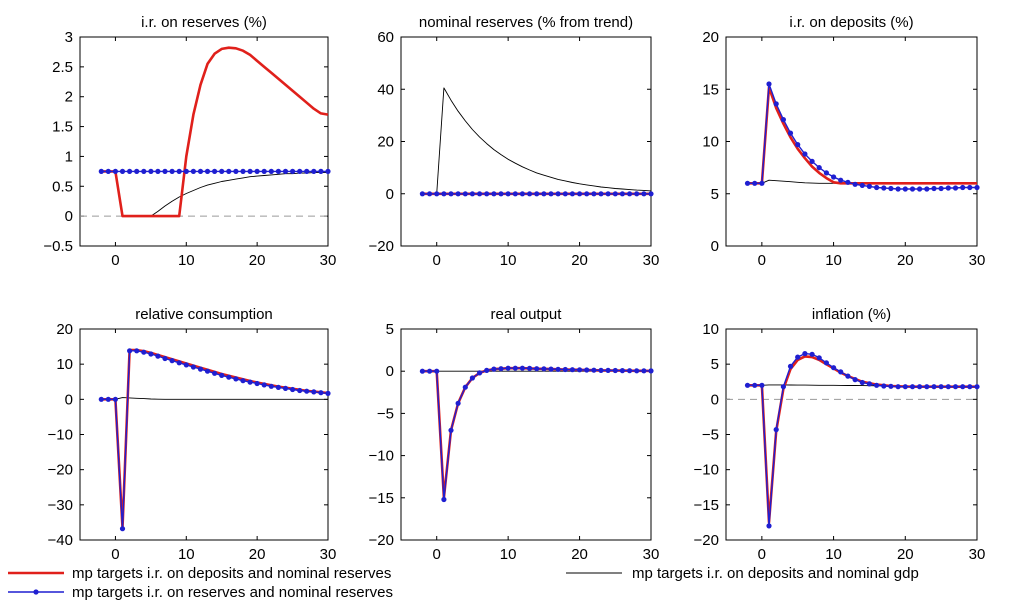  I want to click on y-tick-label: −30, so click(60, 505).